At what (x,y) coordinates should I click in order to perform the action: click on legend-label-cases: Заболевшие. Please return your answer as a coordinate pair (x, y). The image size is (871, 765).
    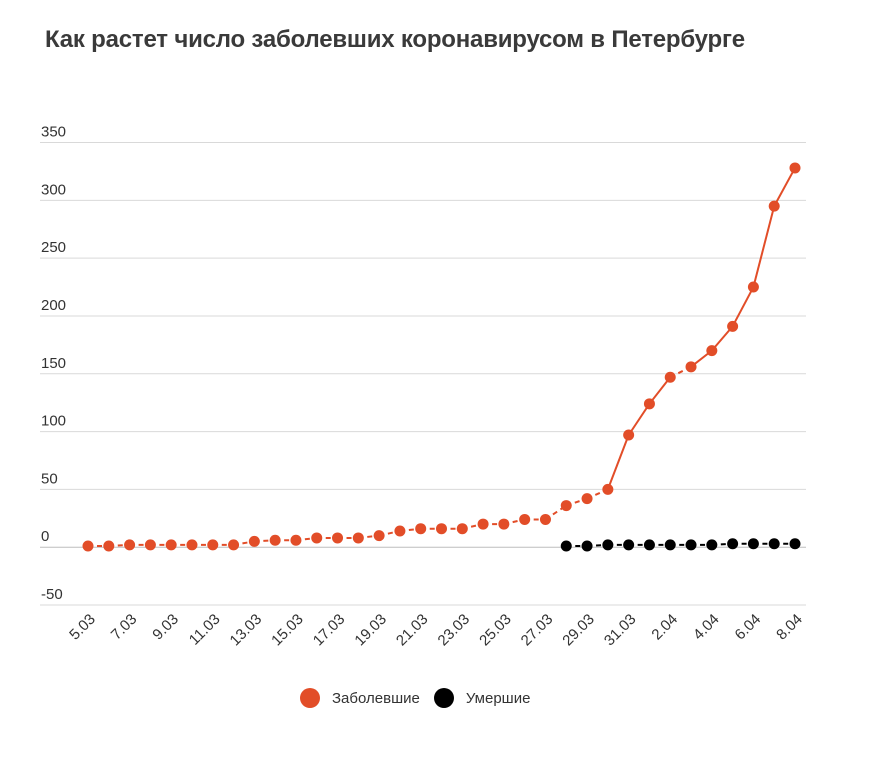
    Looking at the image, I should click on (376, 698).